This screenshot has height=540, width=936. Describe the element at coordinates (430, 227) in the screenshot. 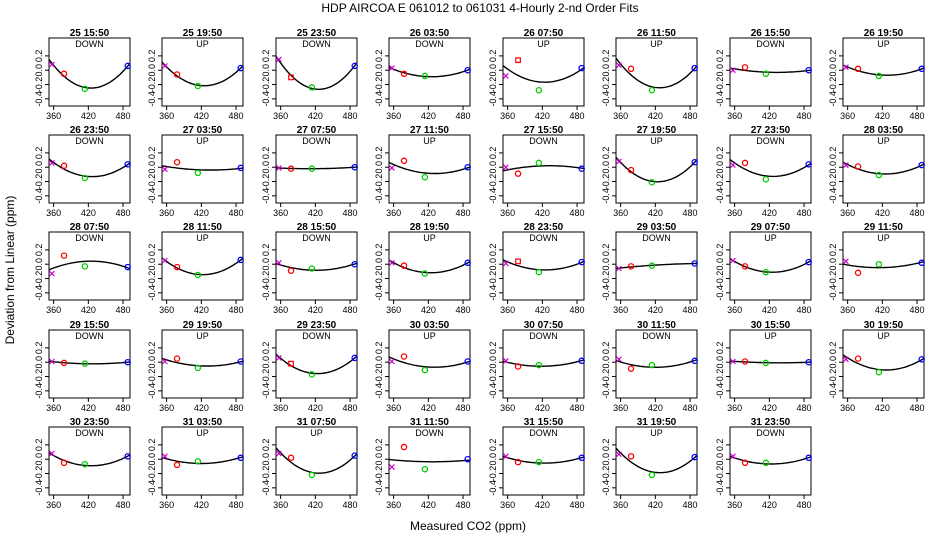

I see `panel-title: 28 19:50` at that location.